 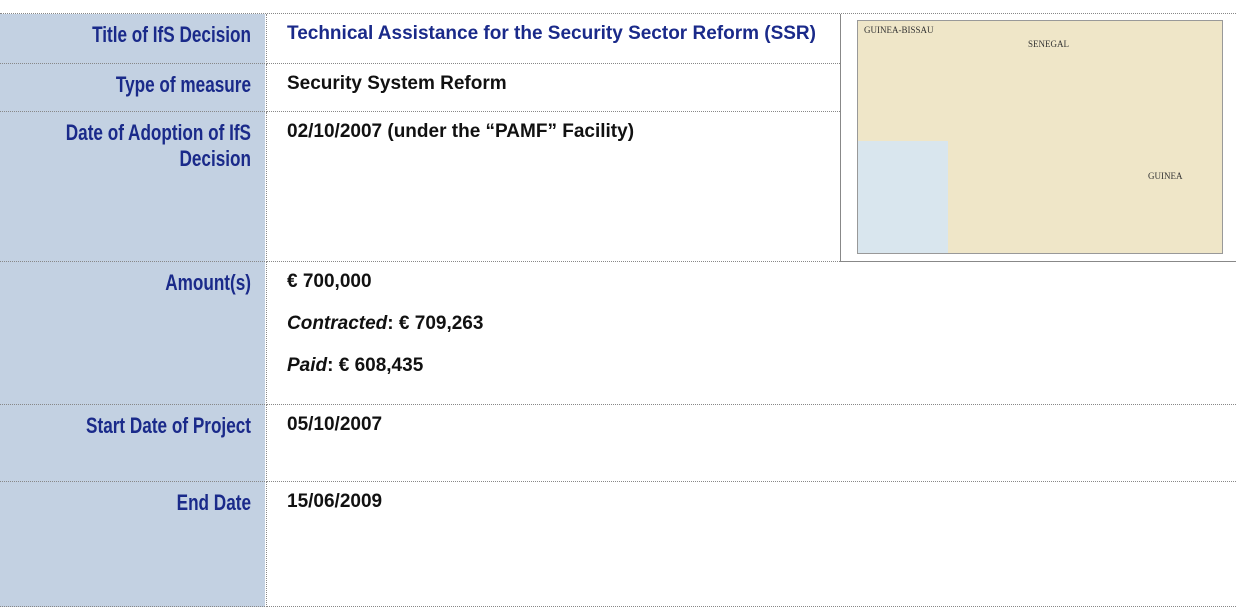 I want to click on row-label: Date of Adoption of IfS Decision, so click(x=158, y=145).